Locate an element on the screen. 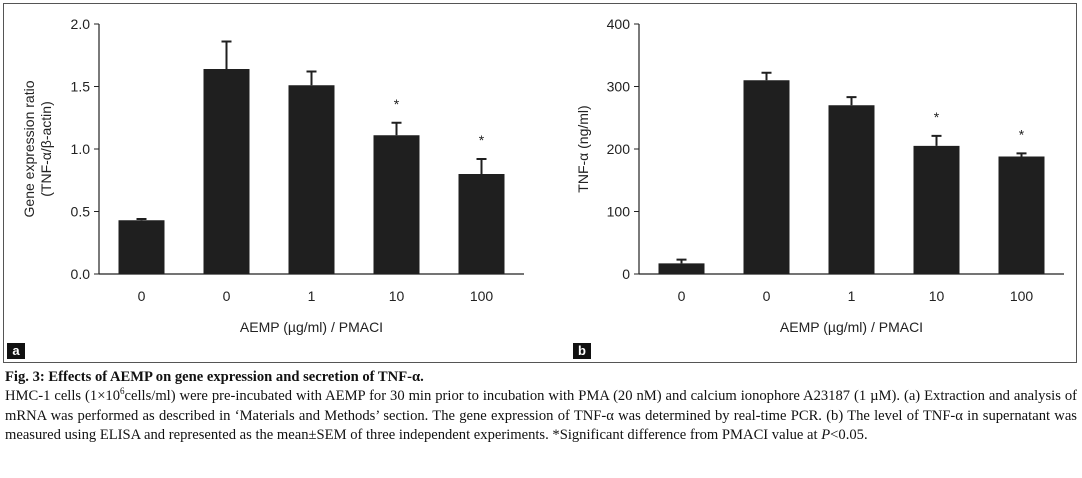 Image resolution: width=1082 pixels, height=478 pixels. caption-p-value: P is located at coordinates (826, 435).